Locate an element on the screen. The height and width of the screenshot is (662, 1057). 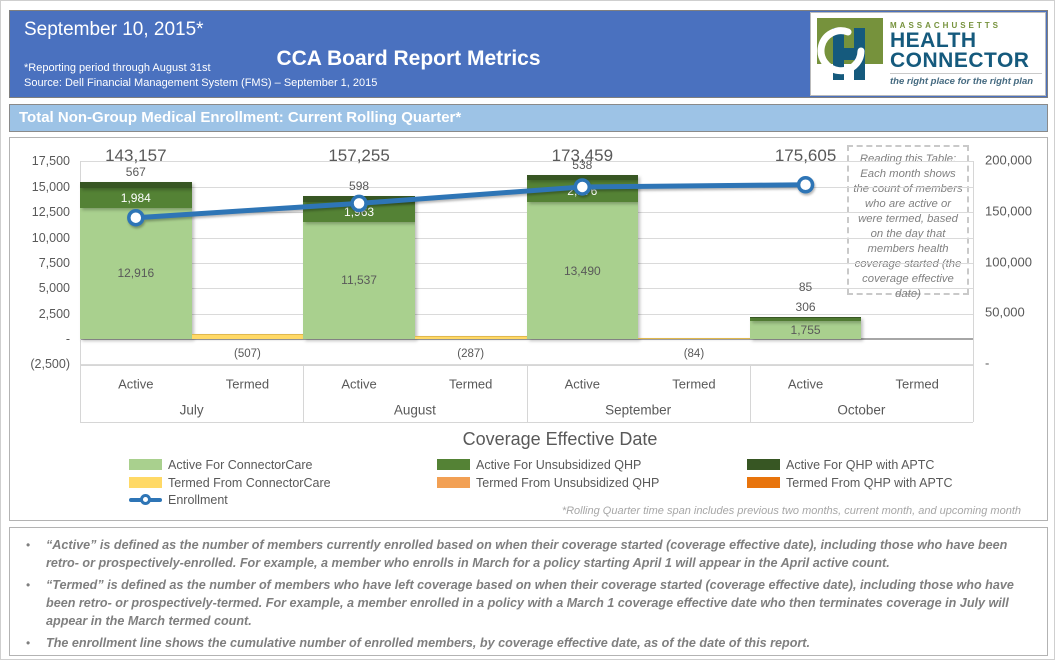
report-date: September 10, 2015* is located at coordinates (114, 29).